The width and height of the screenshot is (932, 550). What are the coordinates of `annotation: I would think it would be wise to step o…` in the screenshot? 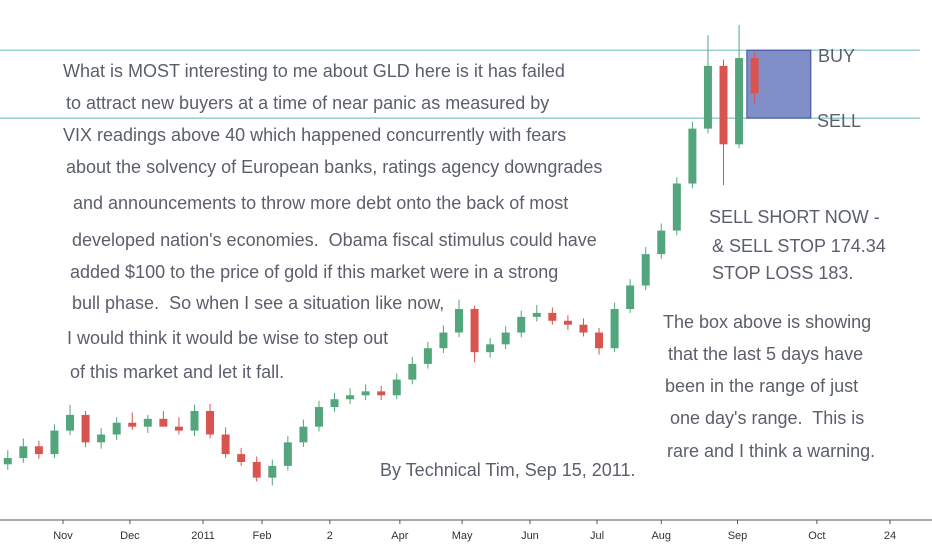 It's located at (227, 338).